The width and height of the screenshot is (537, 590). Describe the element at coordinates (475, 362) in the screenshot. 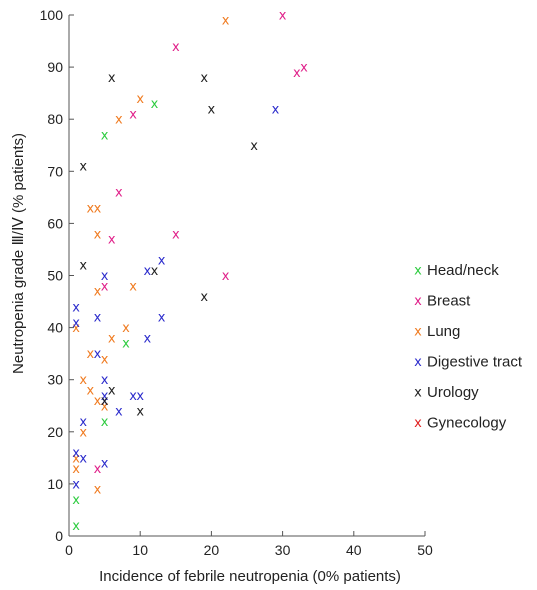

I see `legend-label-digestive-tract: Digestive tract` at that location.